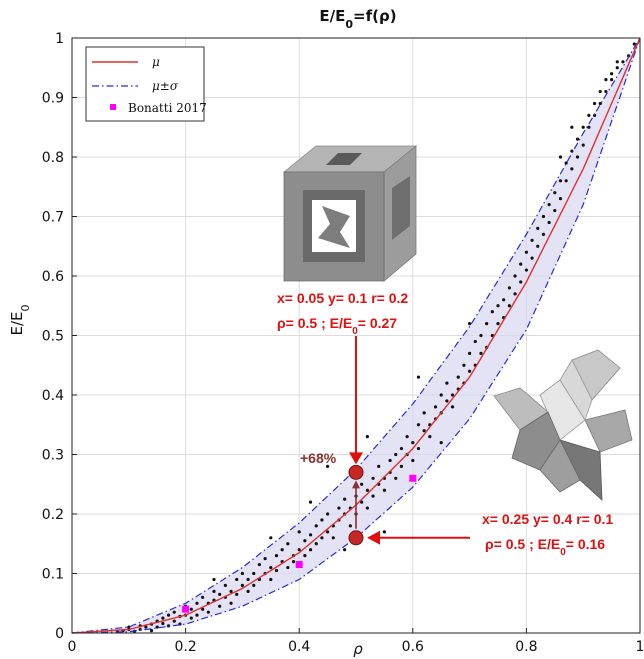 This screenshot has width=644, height=659. I want to click on lower-annotation-line1: x= 0.25 y= 0.4 r= 0.1, so click(547, 519).